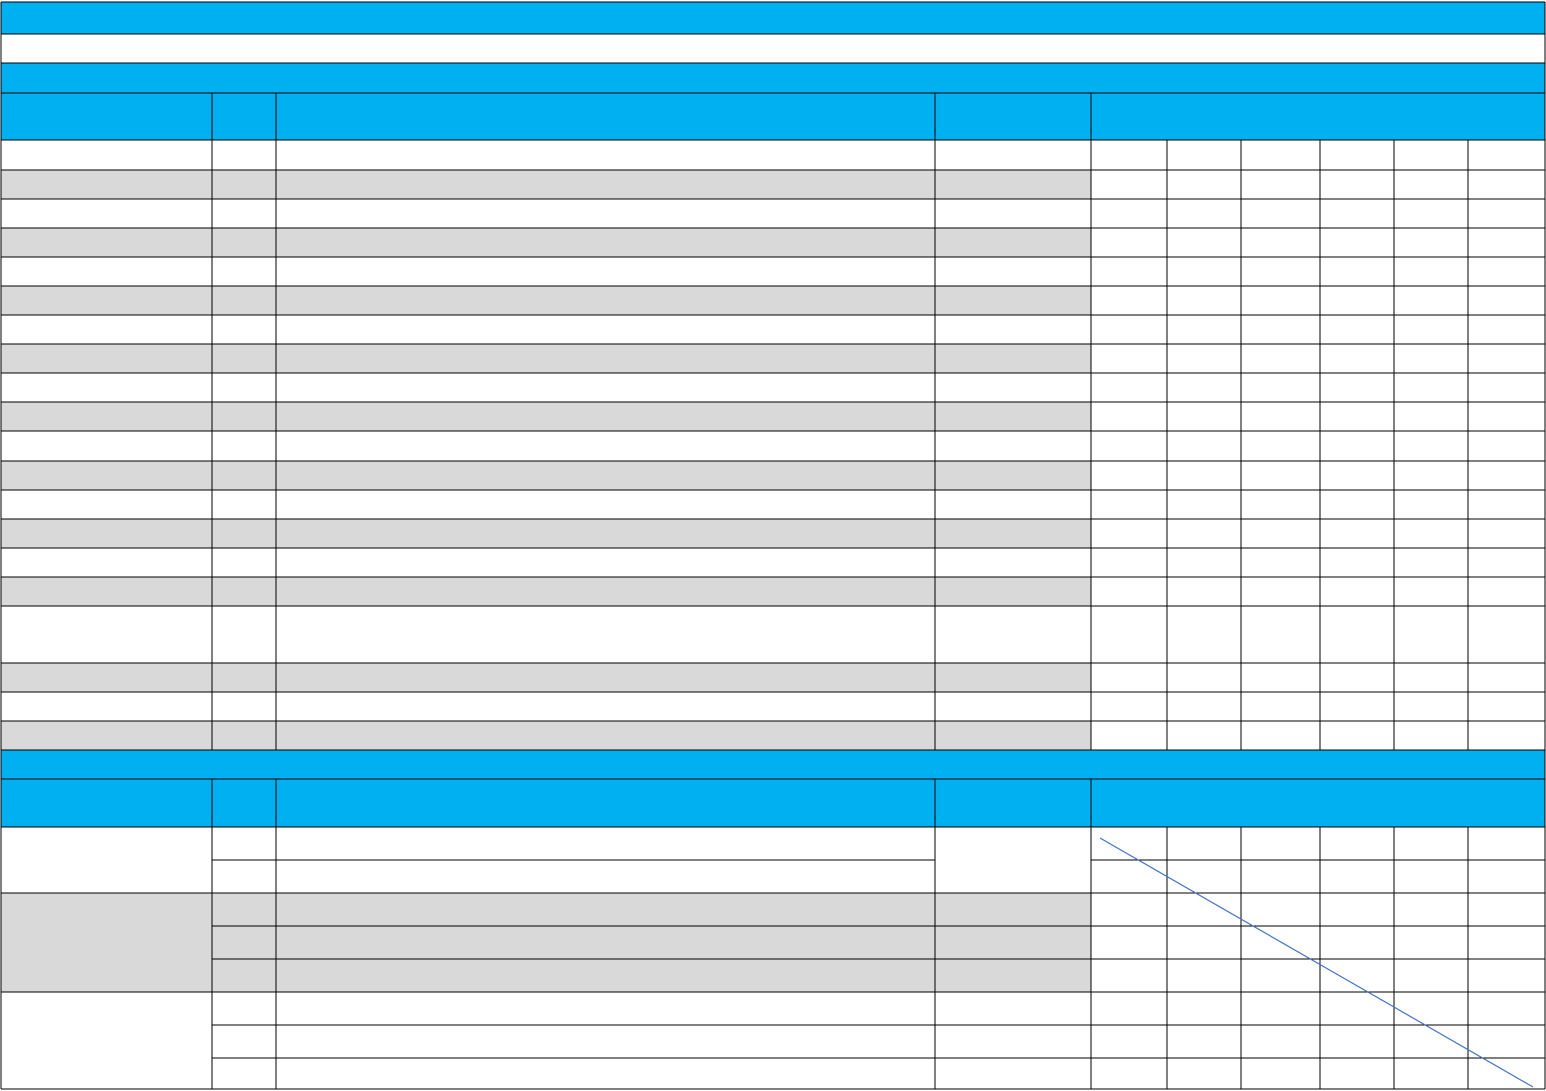  I want to click on subtitle-row, so click(773, 48).